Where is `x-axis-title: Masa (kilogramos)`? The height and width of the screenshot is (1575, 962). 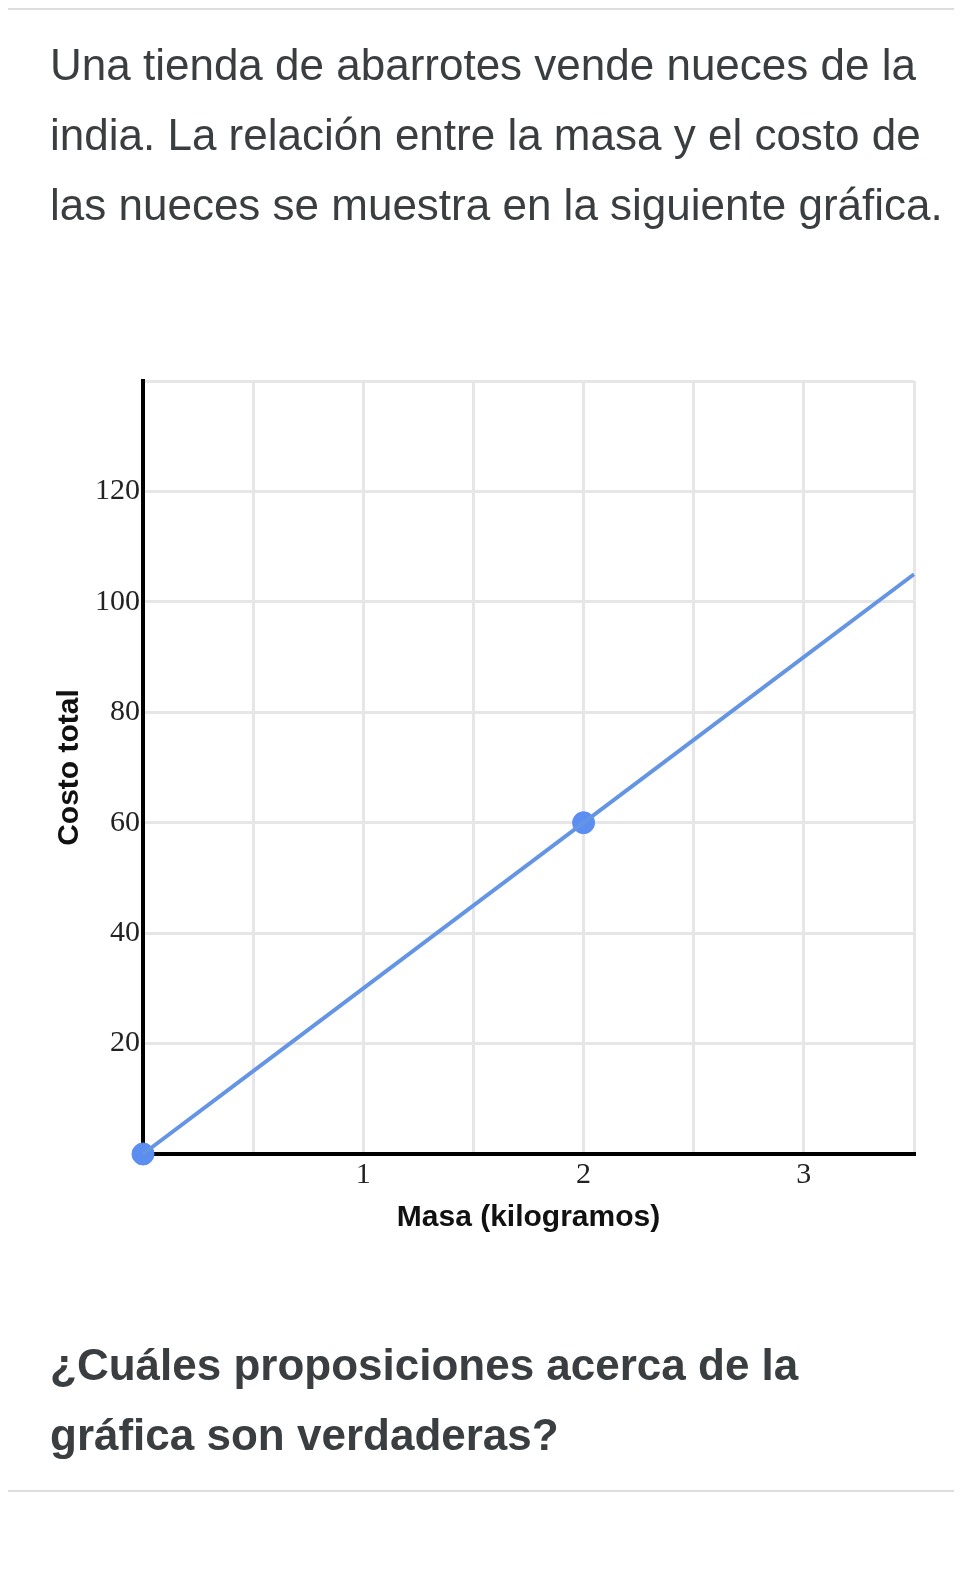
x-axis-title: Masa (kilogramos) is located at coordinates (528, 1216).